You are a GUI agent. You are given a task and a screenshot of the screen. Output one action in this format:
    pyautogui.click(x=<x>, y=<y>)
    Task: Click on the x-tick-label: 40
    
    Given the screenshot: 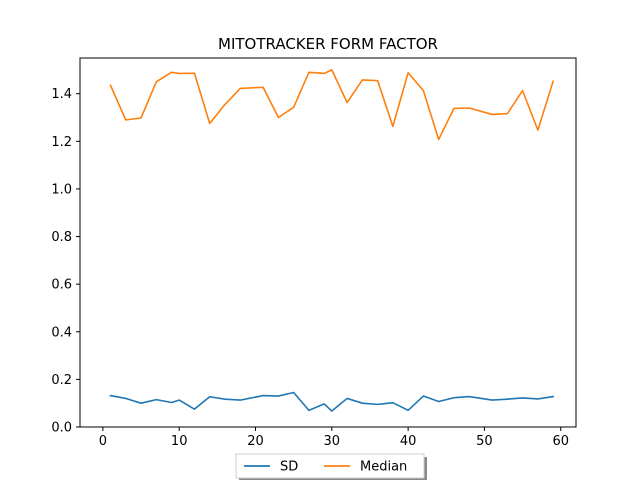 What is the action you would take?
    pyautogui.click(x=408, y=441)
    